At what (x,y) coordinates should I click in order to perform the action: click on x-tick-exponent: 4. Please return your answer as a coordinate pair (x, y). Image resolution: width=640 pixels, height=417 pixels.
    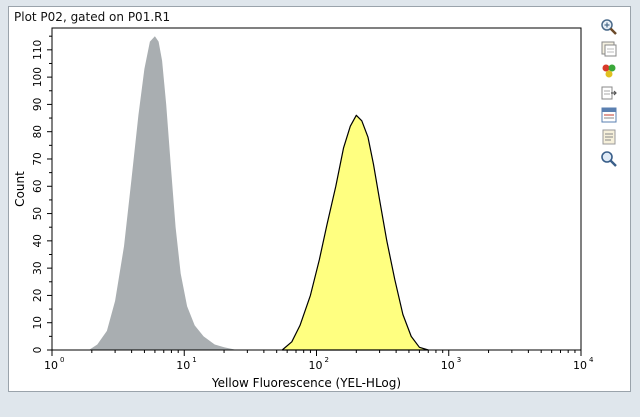
    Looking at the image, I should click on (591, 360).